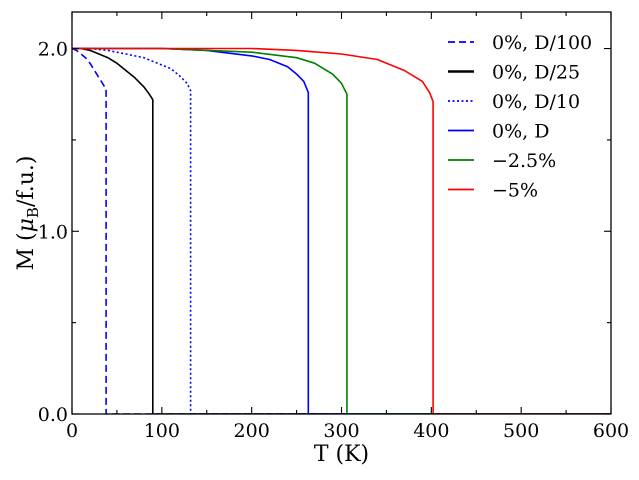 The height and width of the screenshot is (480, 639). Describe the element at coordinates (72, 431) in the screenshot. I see `x-tick-label: 0` at that location.